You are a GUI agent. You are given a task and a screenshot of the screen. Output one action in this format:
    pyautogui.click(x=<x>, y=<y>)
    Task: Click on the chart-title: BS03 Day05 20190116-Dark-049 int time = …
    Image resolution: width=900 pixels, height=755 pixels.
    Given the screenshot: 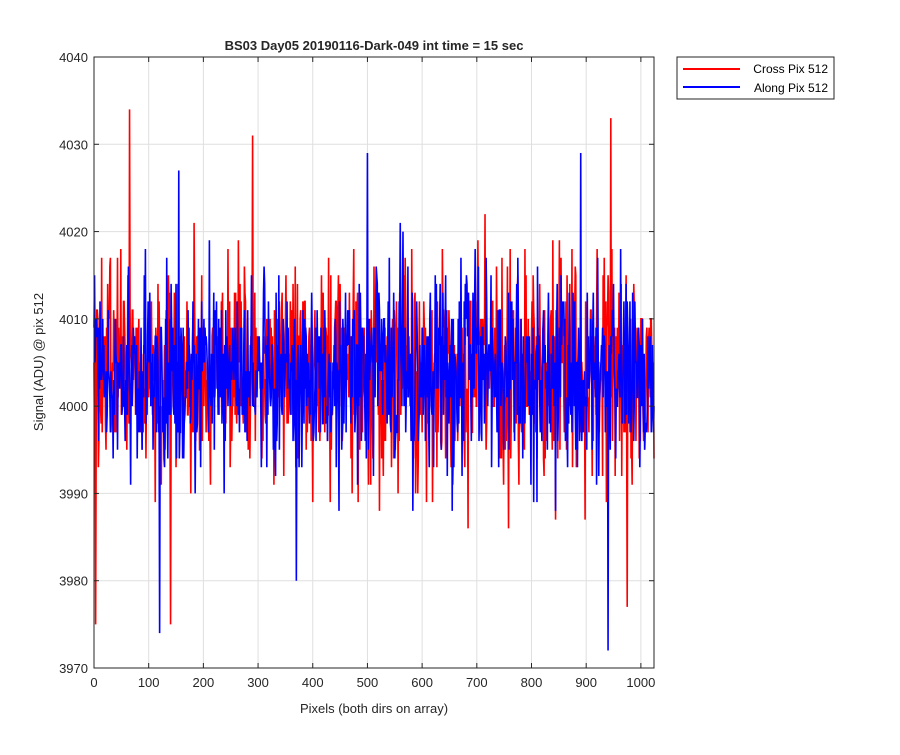 What is the action you would take?
    pyautogui.click(x=374, y=45)
    